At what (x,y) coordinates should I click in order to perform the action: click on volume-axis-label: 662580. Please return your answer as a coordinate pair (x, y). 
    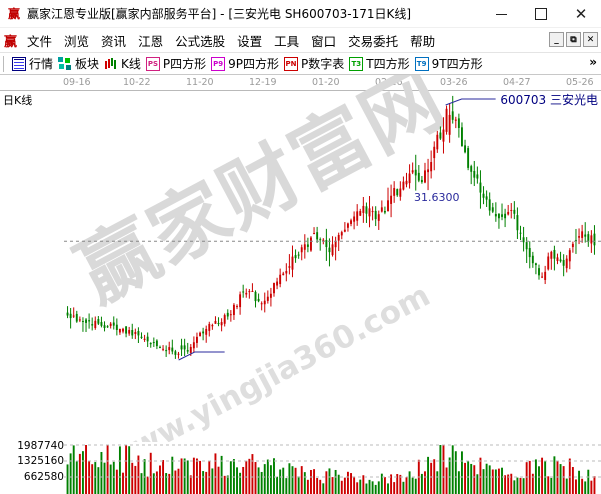
    Looking at the image, I should click on (44, 477).